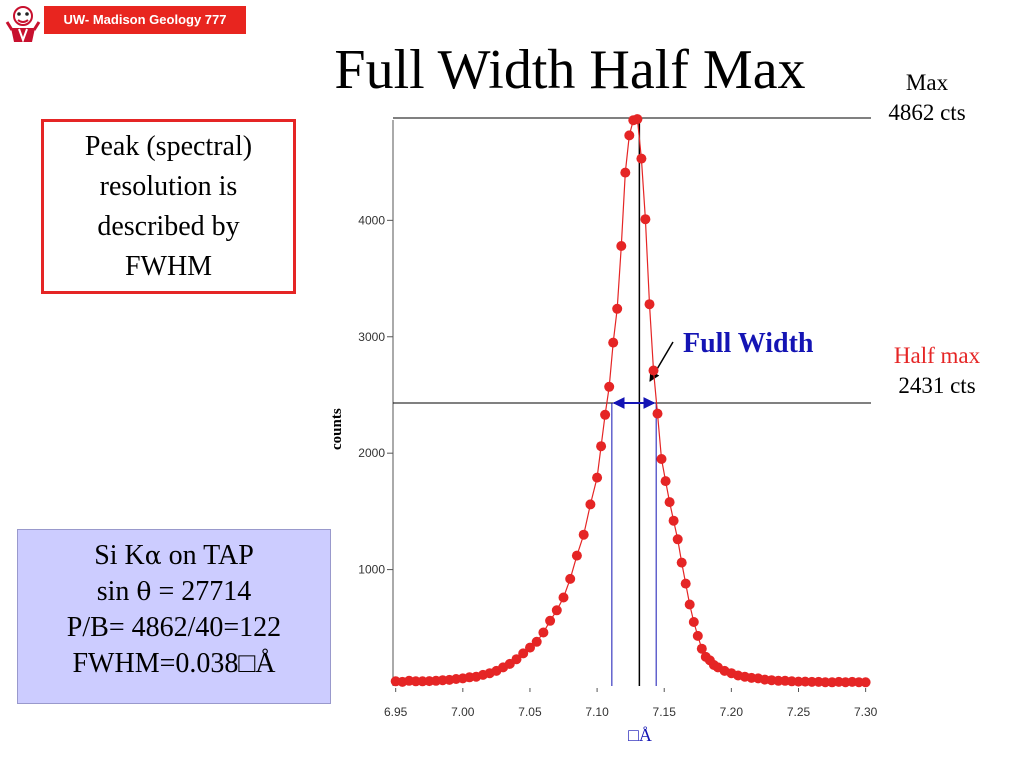  I want to click on max-annotation: Max 4862 cts, so click(927, 98).